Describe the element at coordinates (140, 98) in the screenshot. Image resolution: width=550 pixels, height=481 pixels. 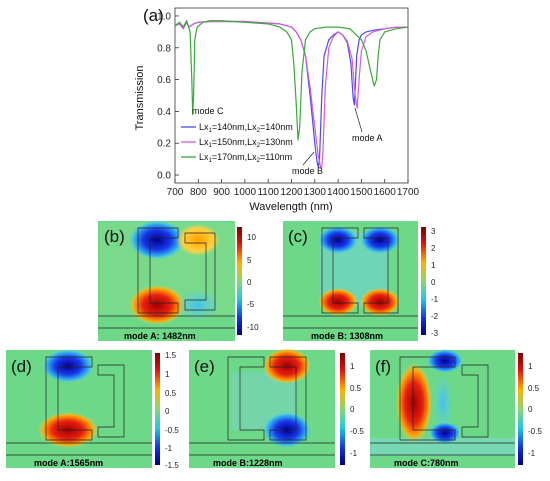
I see `y-axis-label: Transmission` at that location.